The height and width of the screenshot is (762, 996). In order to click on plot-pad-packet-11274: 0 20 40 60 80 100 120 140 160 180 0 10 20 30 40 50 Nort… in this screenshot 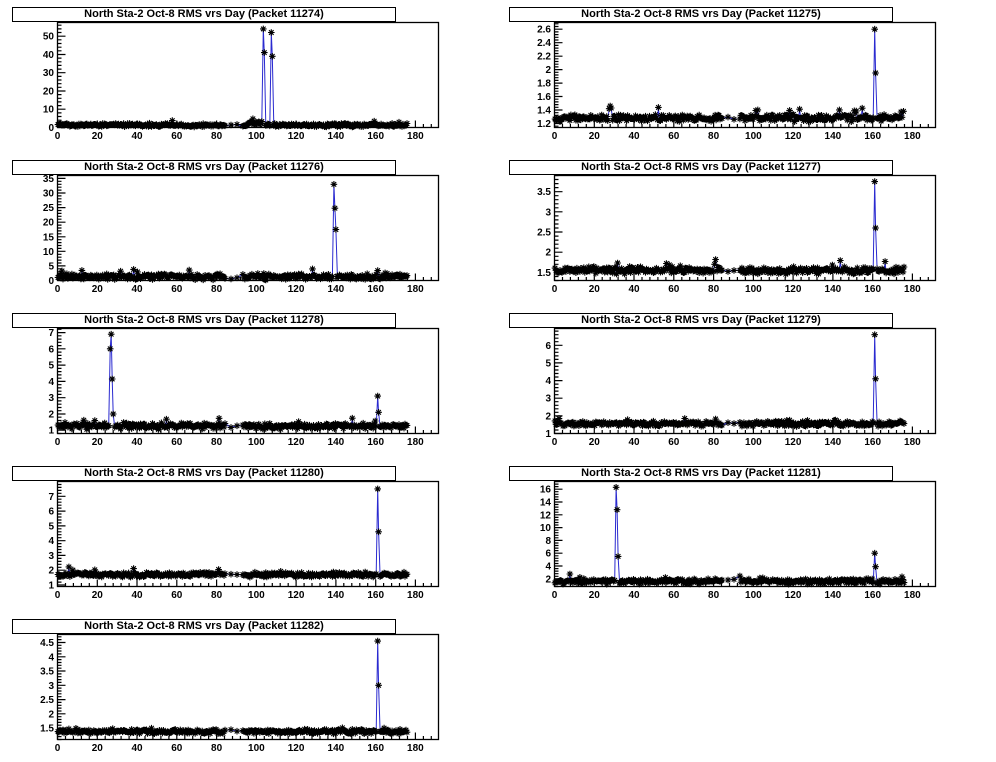, I will do `click(233, 76)`.